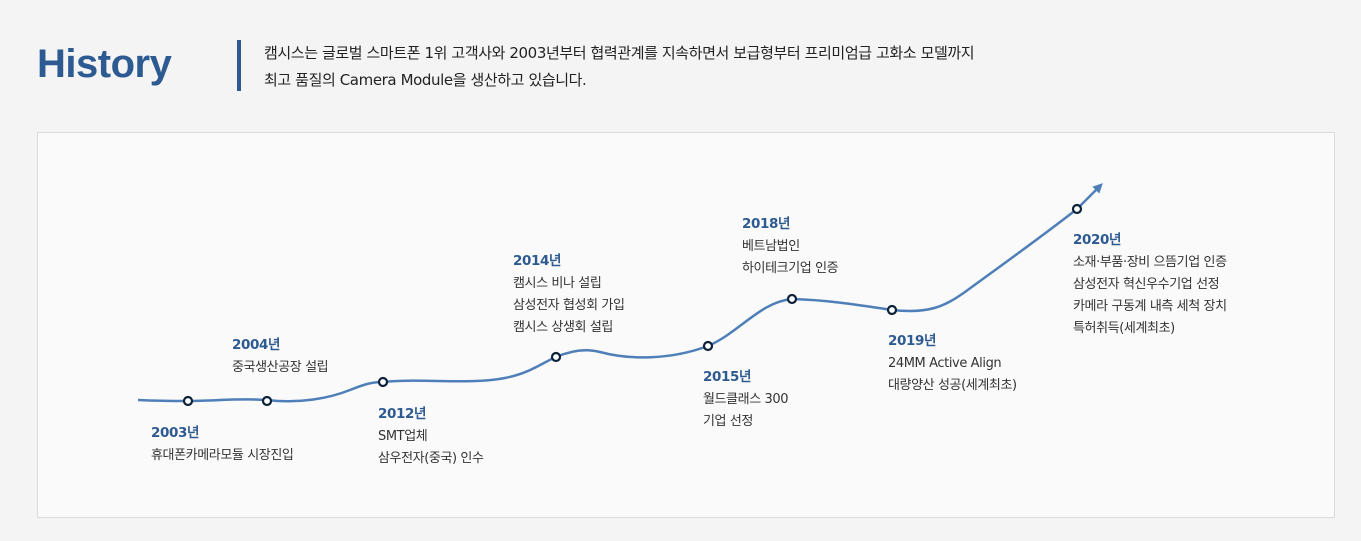 This screenshot has height=541, width=1361. What do you see at coordinates (1124, 328) in the screenshot?
I see `timeline-text: 특허취득(세계최초)` at bounding box center [1124, 328].